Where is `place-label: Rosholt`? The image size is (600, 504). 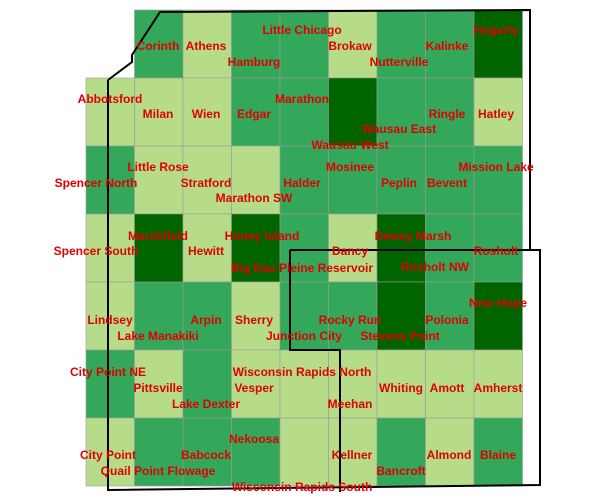 place-label: Rosholt is located at coordinates (496, 251).